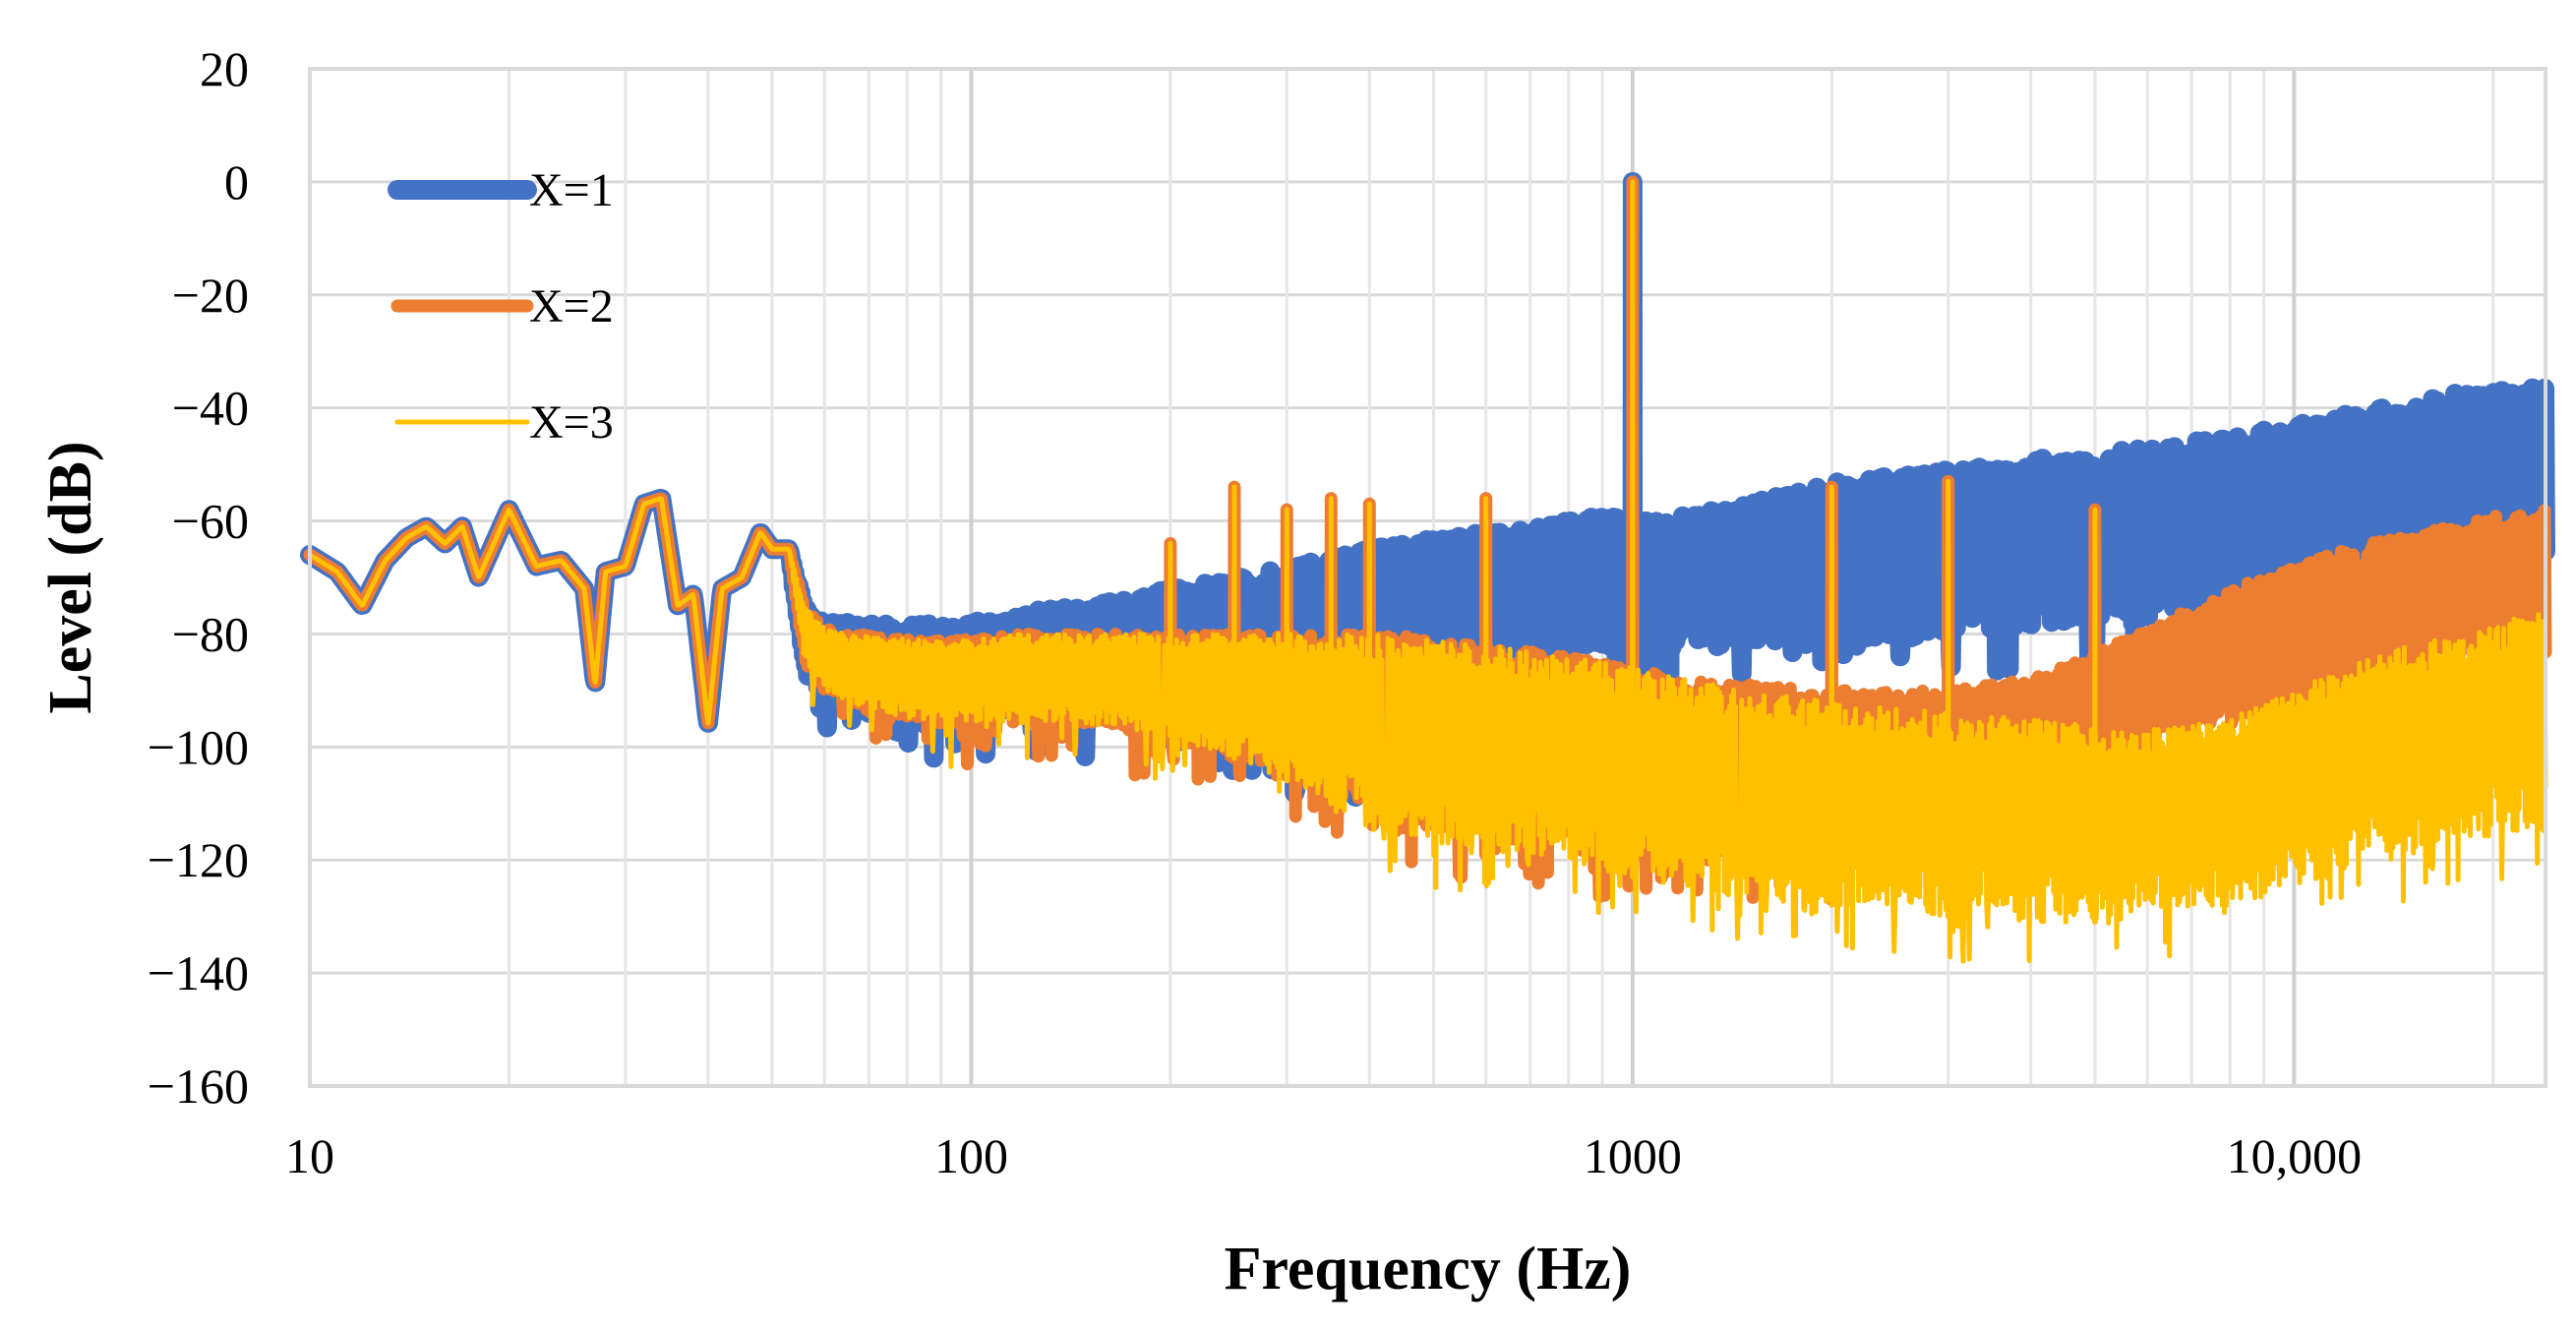 The height and width of the screenshot is (1331, 2576). What do you see at coordinates (1633, 1155) in the screenshot?
I see `x-tick-label: 1000` at bounding box center [1633, 1155].